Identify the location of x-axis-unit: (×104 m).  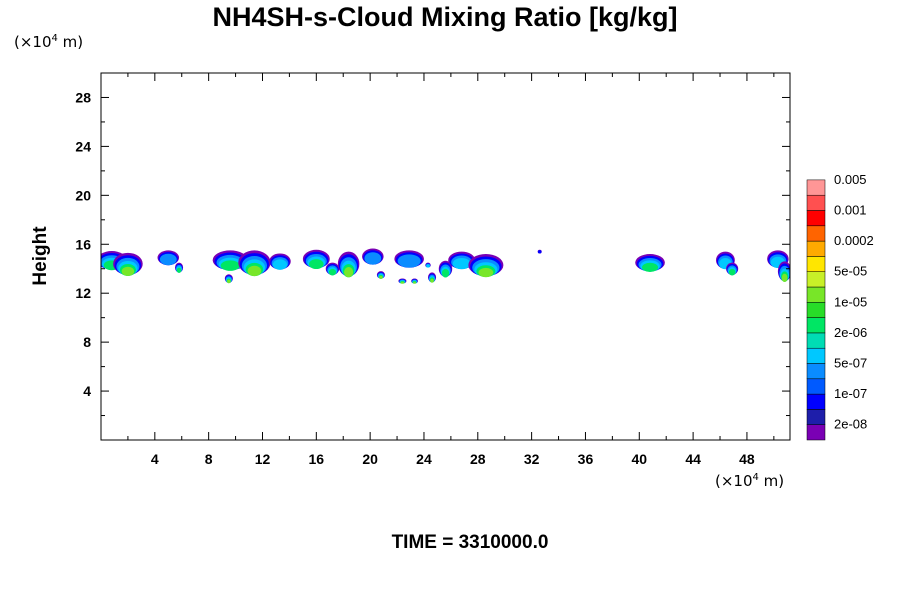
(749, 481).